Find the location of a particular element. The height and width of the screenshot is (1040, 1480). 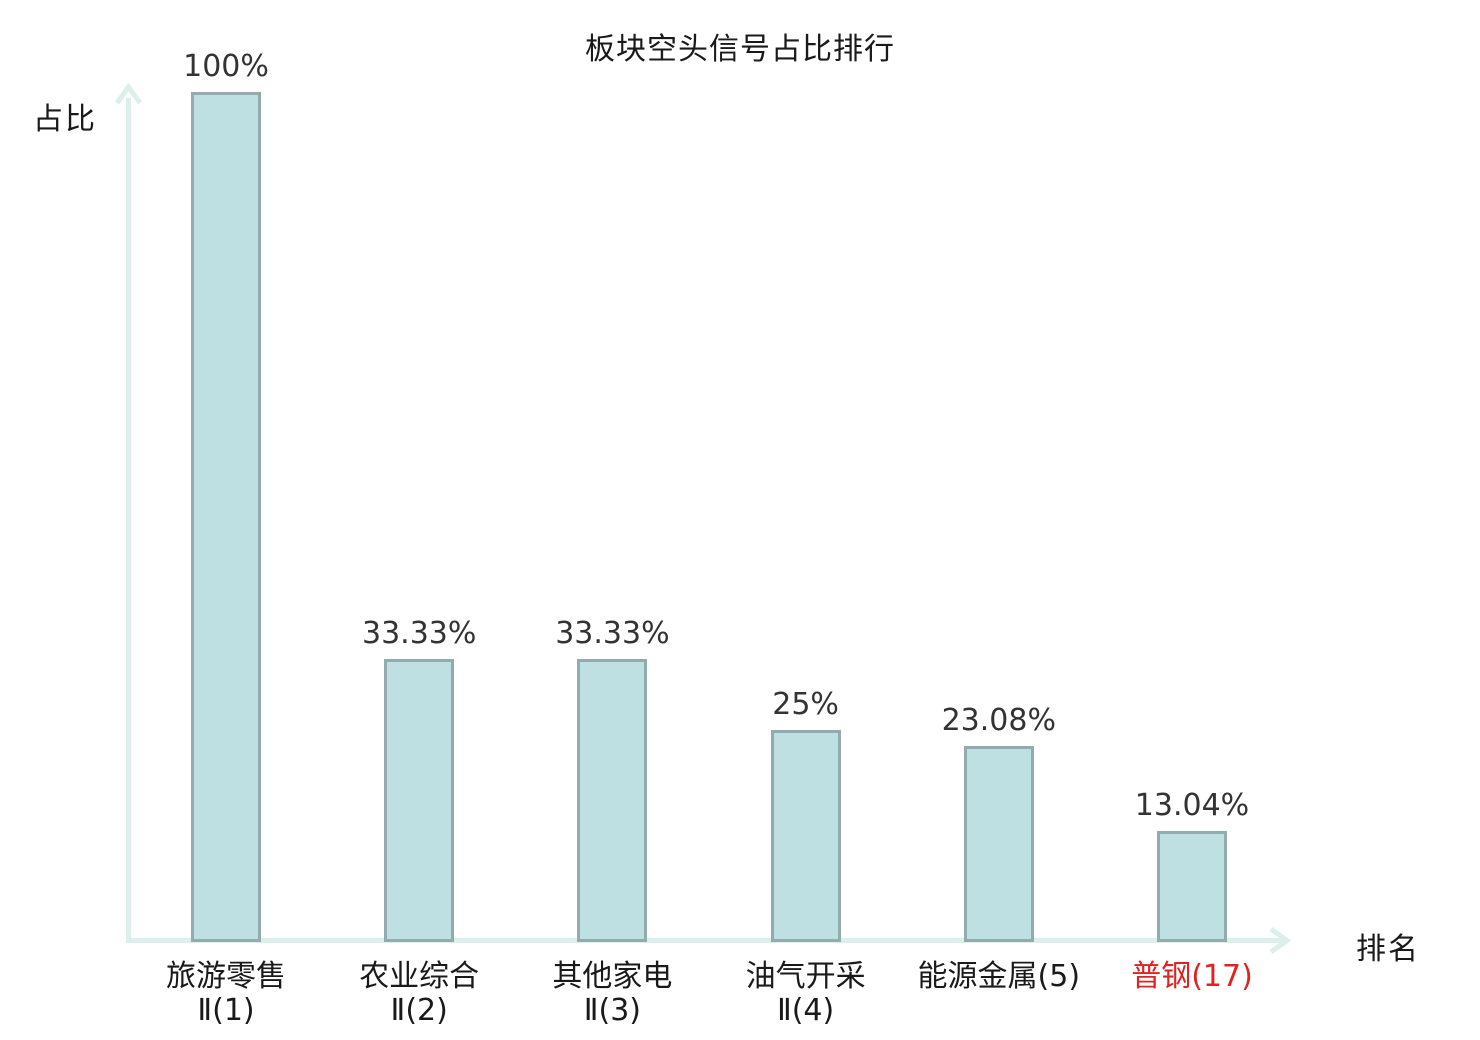

bar-category-label: 能源金属(5) is located at coordinates (999, 977).